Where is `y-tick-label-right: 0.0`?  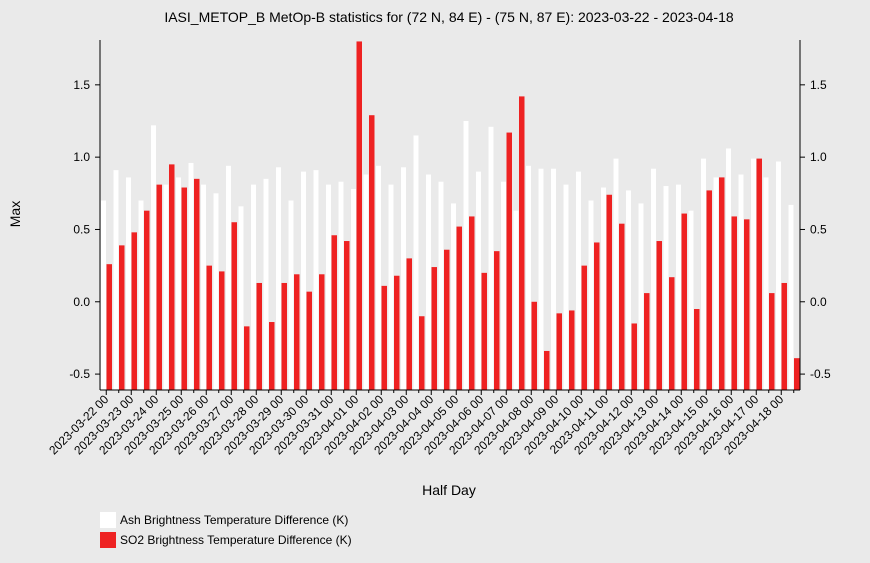
y-tick-label-right: 0.0 is located at coordinates (818, 302).